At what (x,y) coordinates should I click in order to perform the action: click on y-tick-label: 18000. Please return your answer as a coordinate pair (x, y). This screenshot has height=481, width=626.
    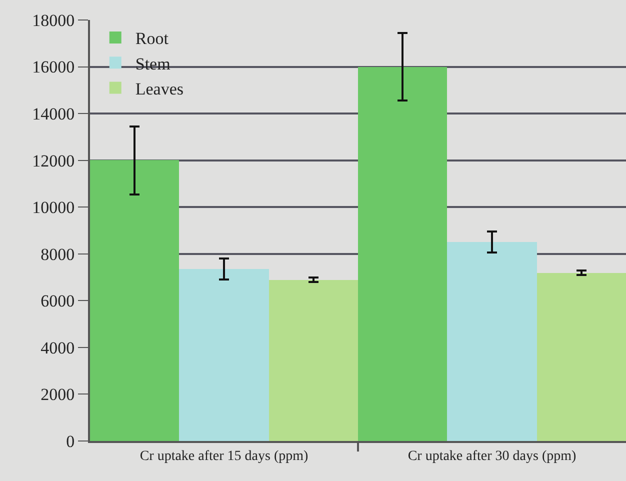
    Looking at the image, I should click on (53, 20).